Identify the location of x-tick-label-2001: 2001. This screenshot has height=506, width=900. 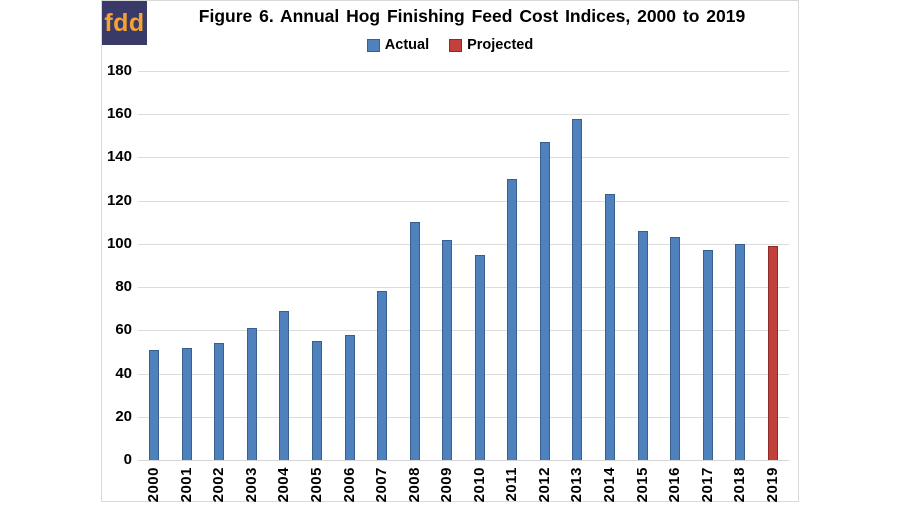
(186, 485).